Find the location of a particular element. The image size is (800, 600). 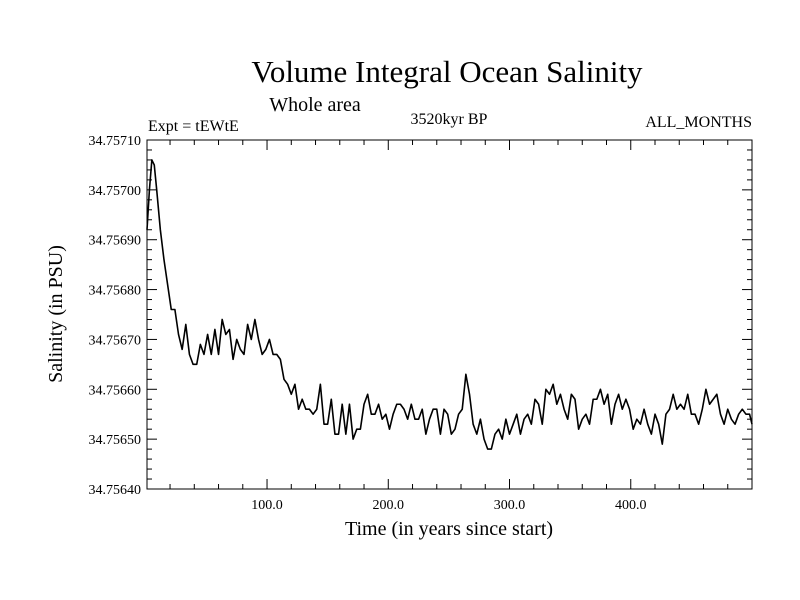

y-tick-label: 34.75710 is located at coordinates (115, 141).